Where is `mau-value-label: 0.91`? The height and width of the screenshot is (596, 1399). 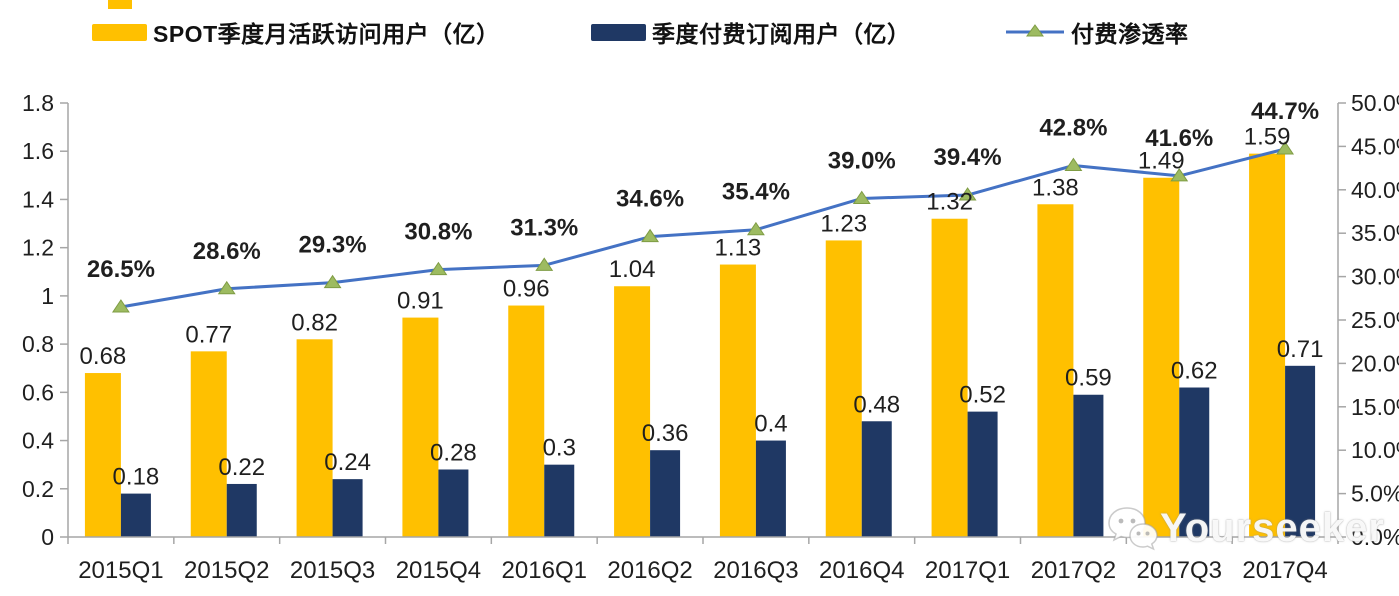
mau-value-label: 0.91 is located at coordinates (420, 301).